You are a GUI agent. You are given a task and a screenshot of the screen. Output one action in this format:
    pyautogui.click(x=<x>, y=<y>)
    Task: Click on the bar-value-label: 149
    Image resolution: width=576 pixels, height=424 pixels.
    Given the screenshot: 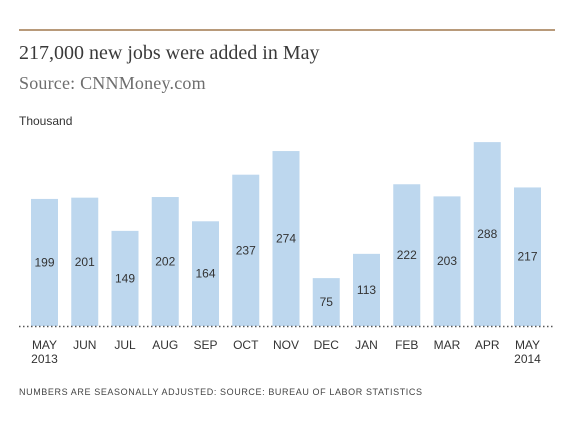 What is the action you would take?
    pyautogui.click(x=125, y=278)
    